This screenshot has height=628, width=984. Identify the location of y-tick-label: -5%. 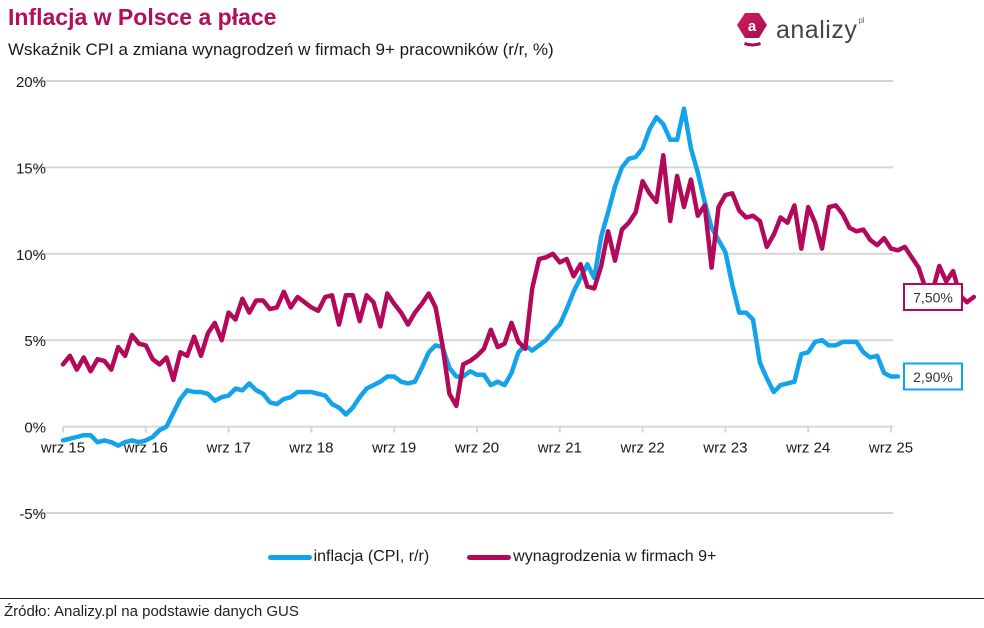
(32, 514).